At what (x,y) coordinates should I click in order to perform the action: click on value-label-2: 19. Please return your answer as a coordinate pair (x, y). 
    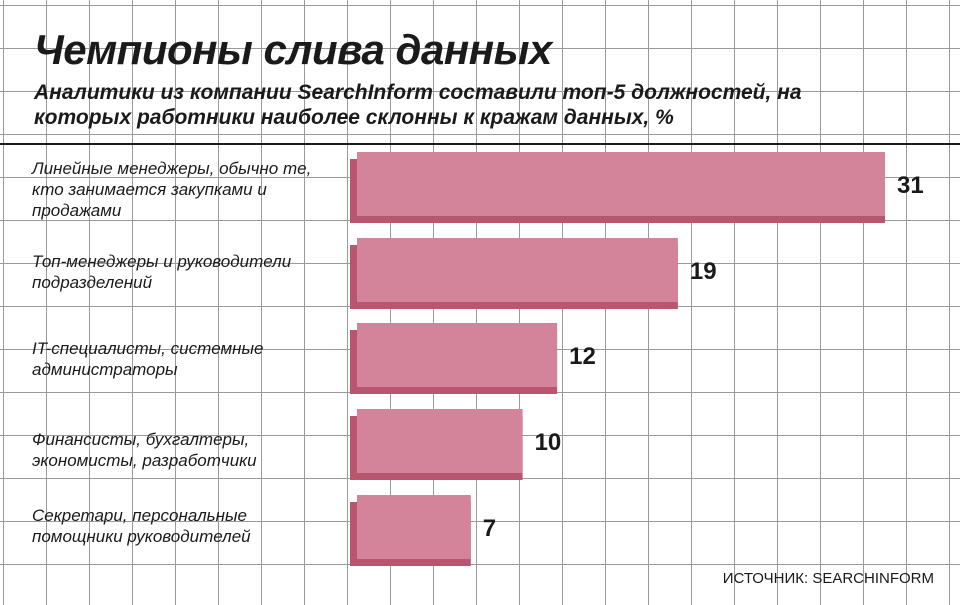
    Looking at the image, I should click on (703, 271).